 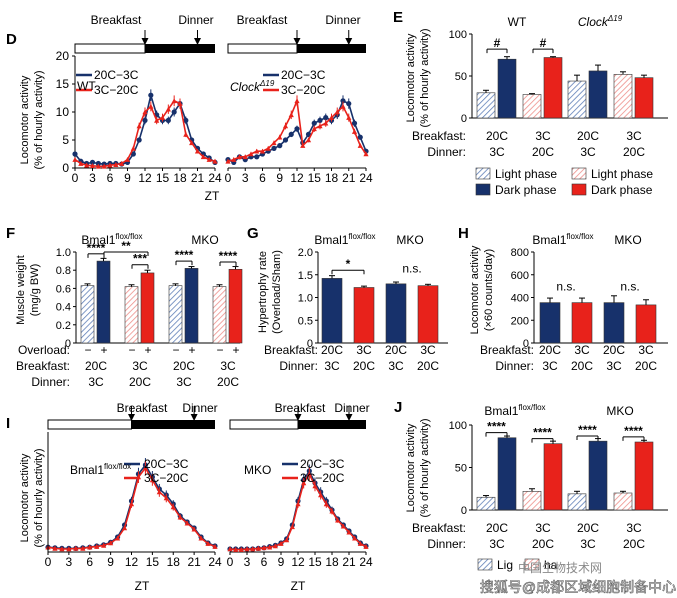 What do you see at coordinates (180, 48) in the screenshot?
I see `d-left-dark-period-bar` at bounding box center [180, 48].